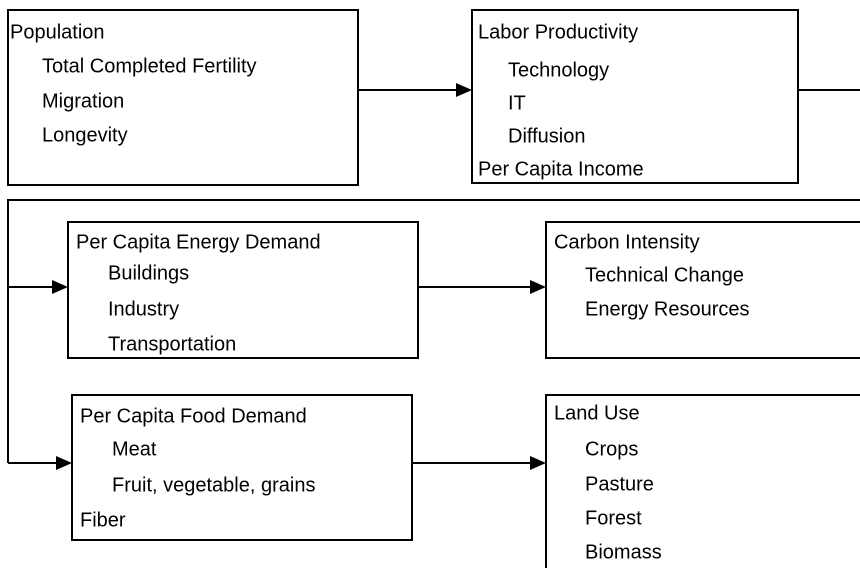  Describe the element at coordinates (627, 242) in the screenshot. I see `node-title: Carbon Intensity` at that location.